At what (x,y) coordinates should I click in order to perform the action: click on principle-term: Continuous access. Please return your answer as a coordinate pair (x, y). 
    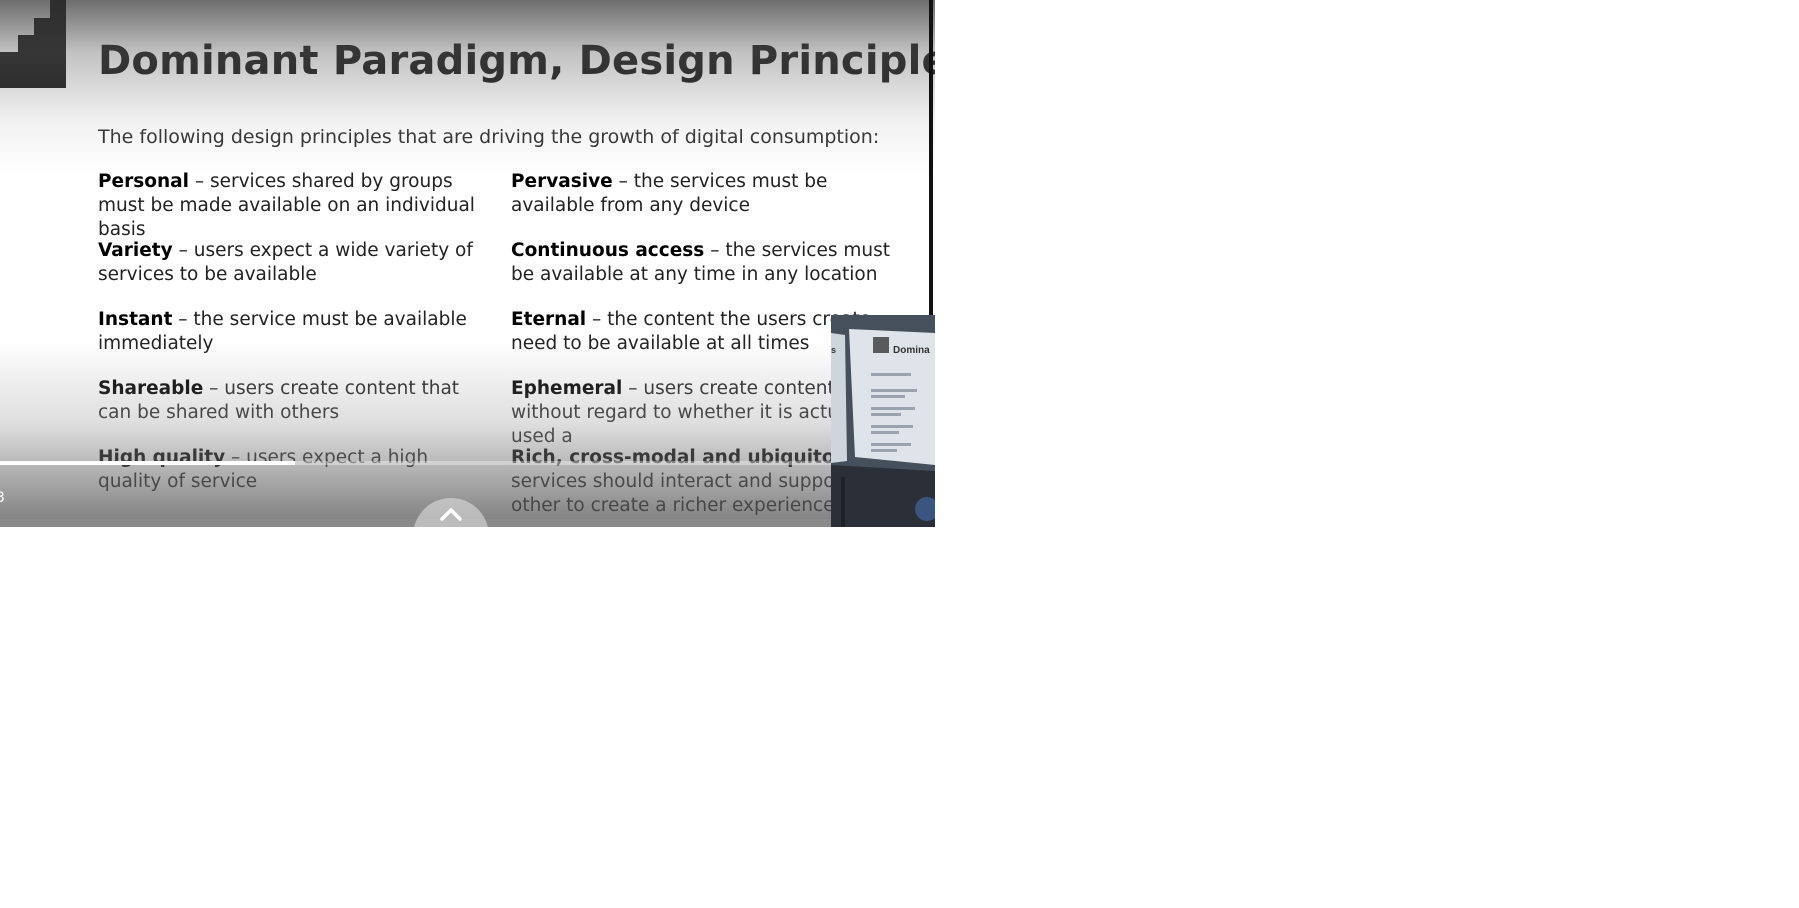
    Looking at the image, I should click on (608, 250).